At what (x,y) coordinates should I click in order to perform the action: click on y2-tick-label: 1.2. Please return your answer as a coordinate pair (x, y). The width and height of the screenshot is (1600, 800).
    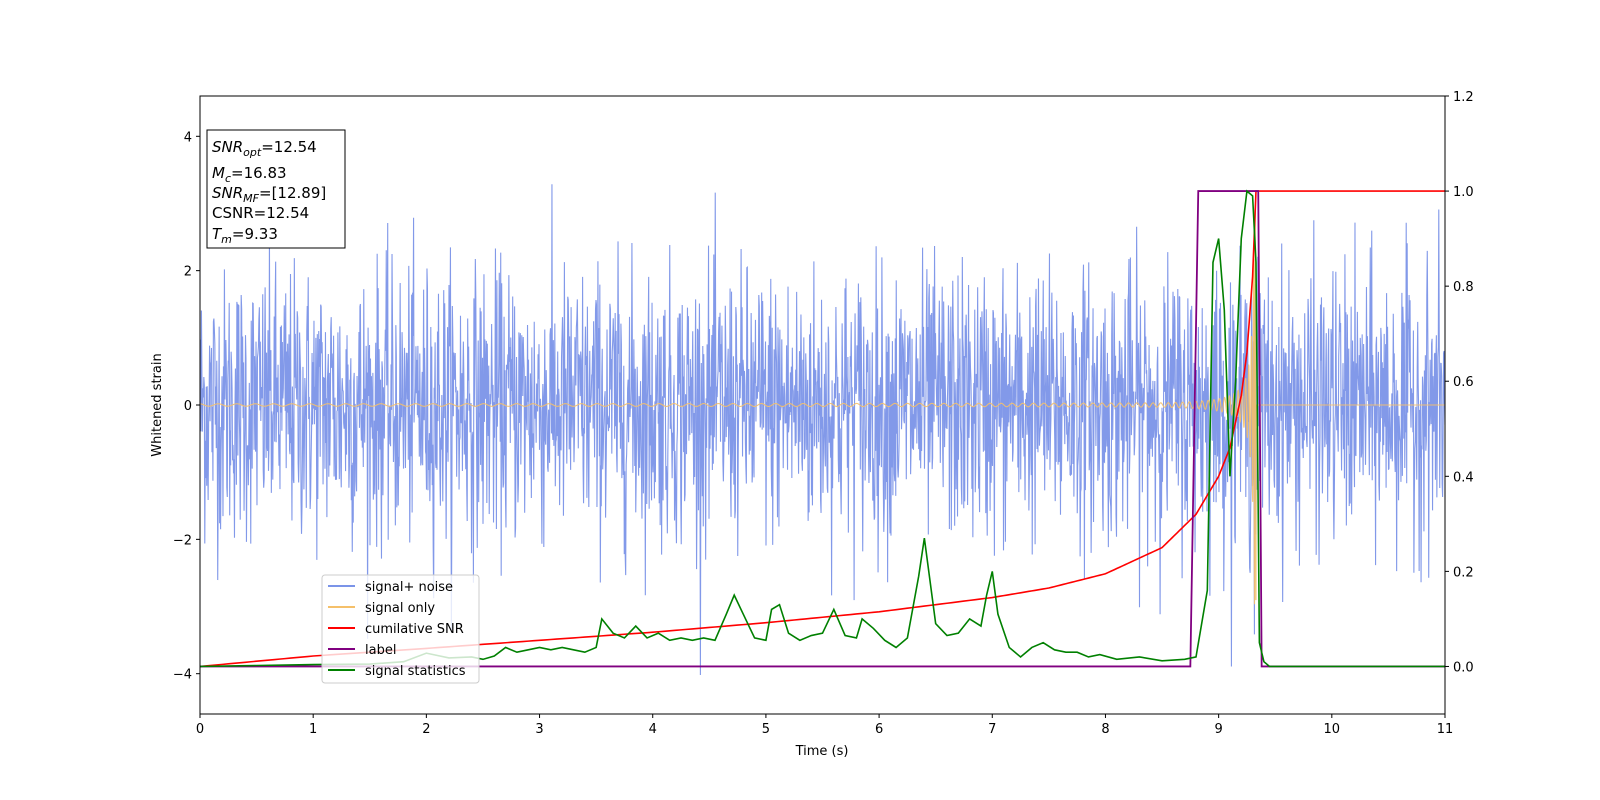
    Looking at the image, I should click on (1463, 97).